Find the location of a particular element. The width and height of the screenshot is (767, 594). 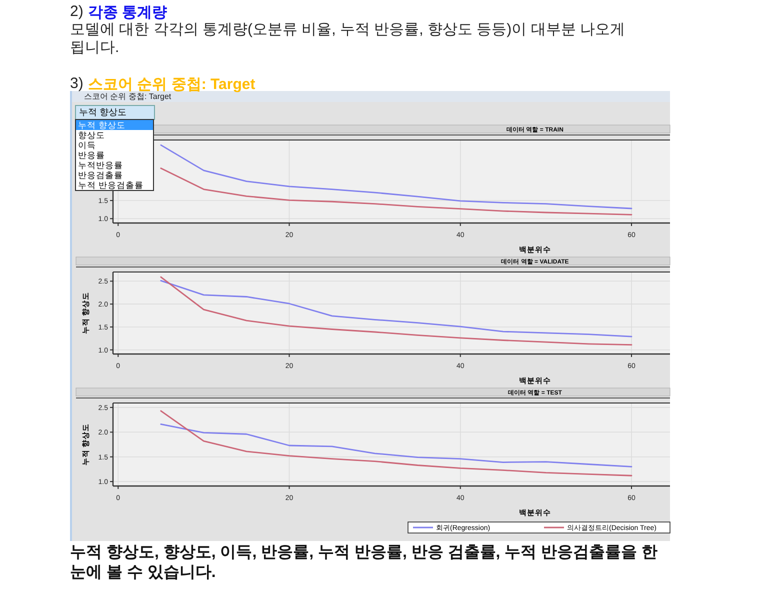

annotation: 반응검출률 is located at coordinates (100, 175).